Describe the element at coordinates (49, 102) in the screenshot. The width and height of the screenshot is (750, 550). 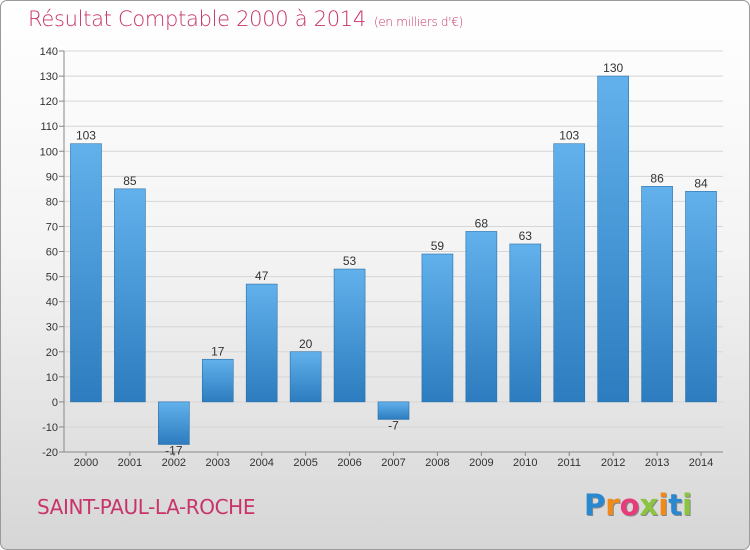
I see `y-tick-label: 120` at that location.